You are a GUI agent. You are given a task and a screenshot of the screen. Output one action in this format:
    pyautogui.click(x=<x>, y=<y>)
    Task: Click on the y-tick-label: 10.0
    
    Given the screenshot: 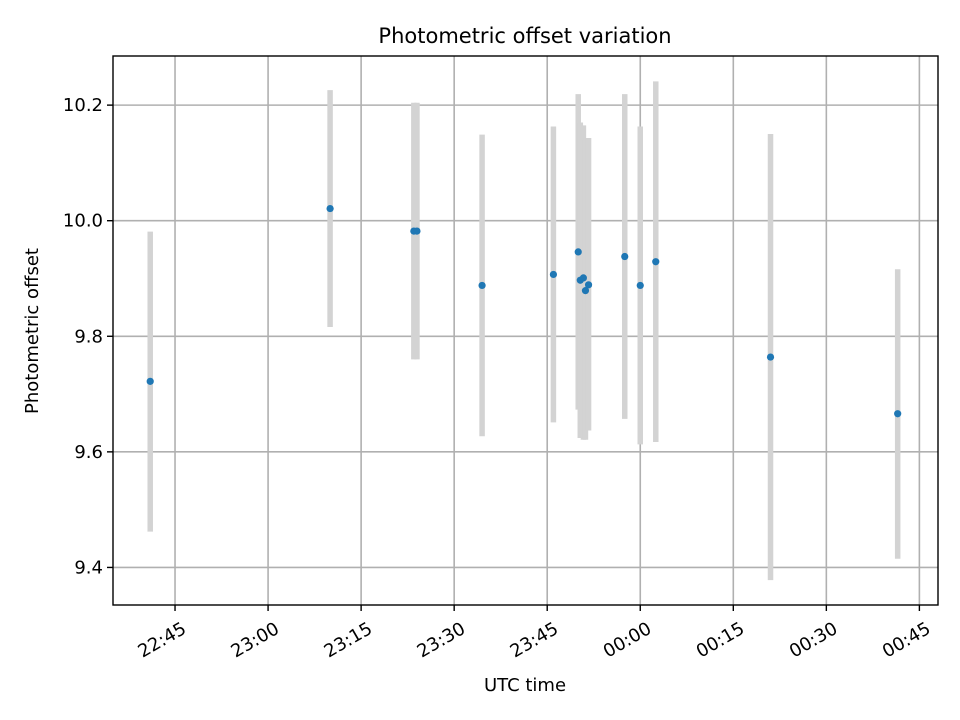 What is the action you would take?
    pyautogui.click(x=83, y=221)
    